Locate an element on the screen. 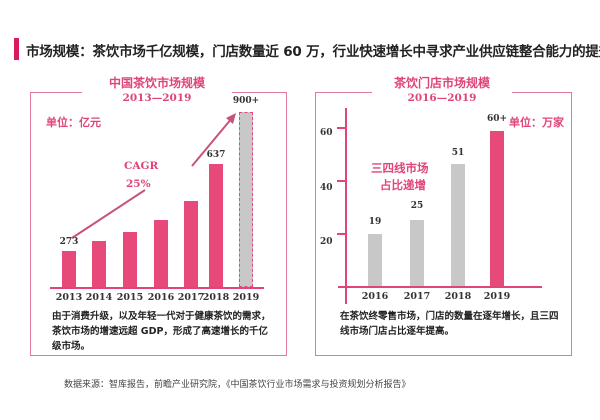 This screenshot has width=600, height=420. title-accent-bar is located at coordinates (16, 49).